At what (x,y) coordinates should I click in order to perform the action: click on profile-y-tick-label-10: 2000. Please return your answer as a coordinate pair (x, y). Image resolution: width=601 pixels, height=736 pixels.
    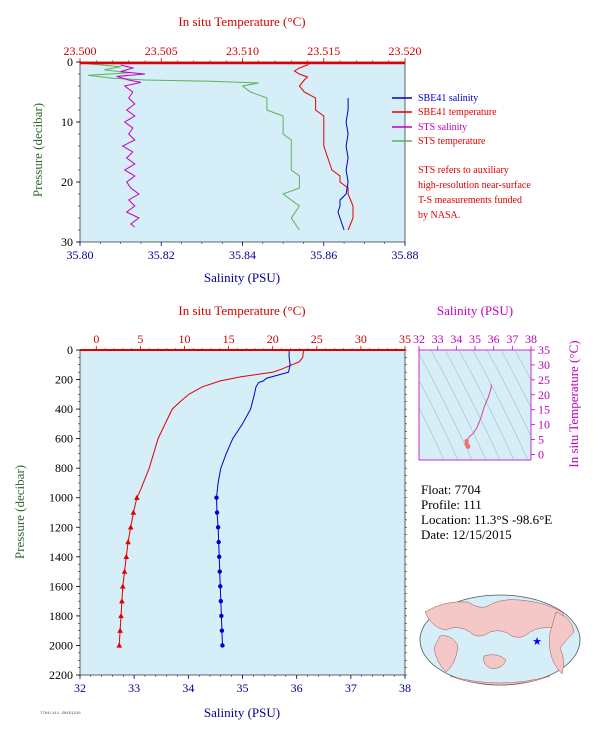
    Looking at the image, I should click on (61, 645).